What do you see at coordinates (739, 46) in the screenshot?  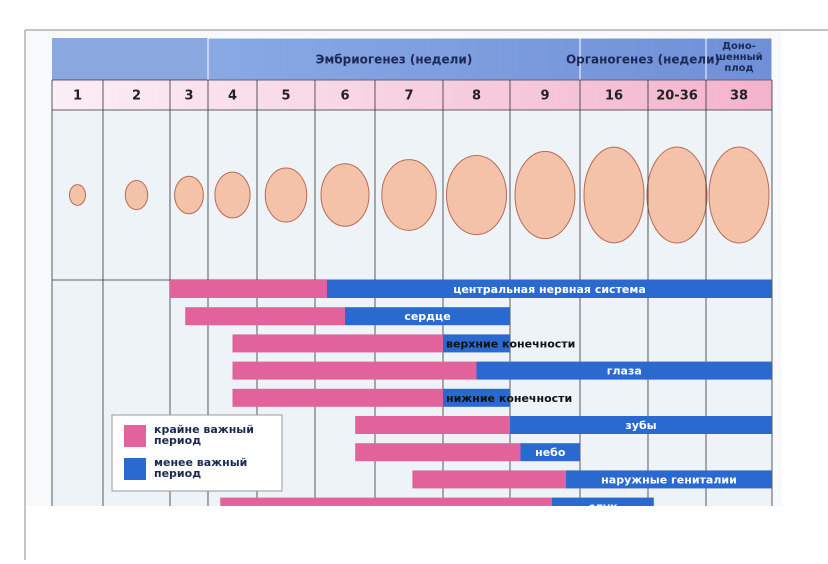 I see `header-label: Доно-` at bounding box center [739, 46].